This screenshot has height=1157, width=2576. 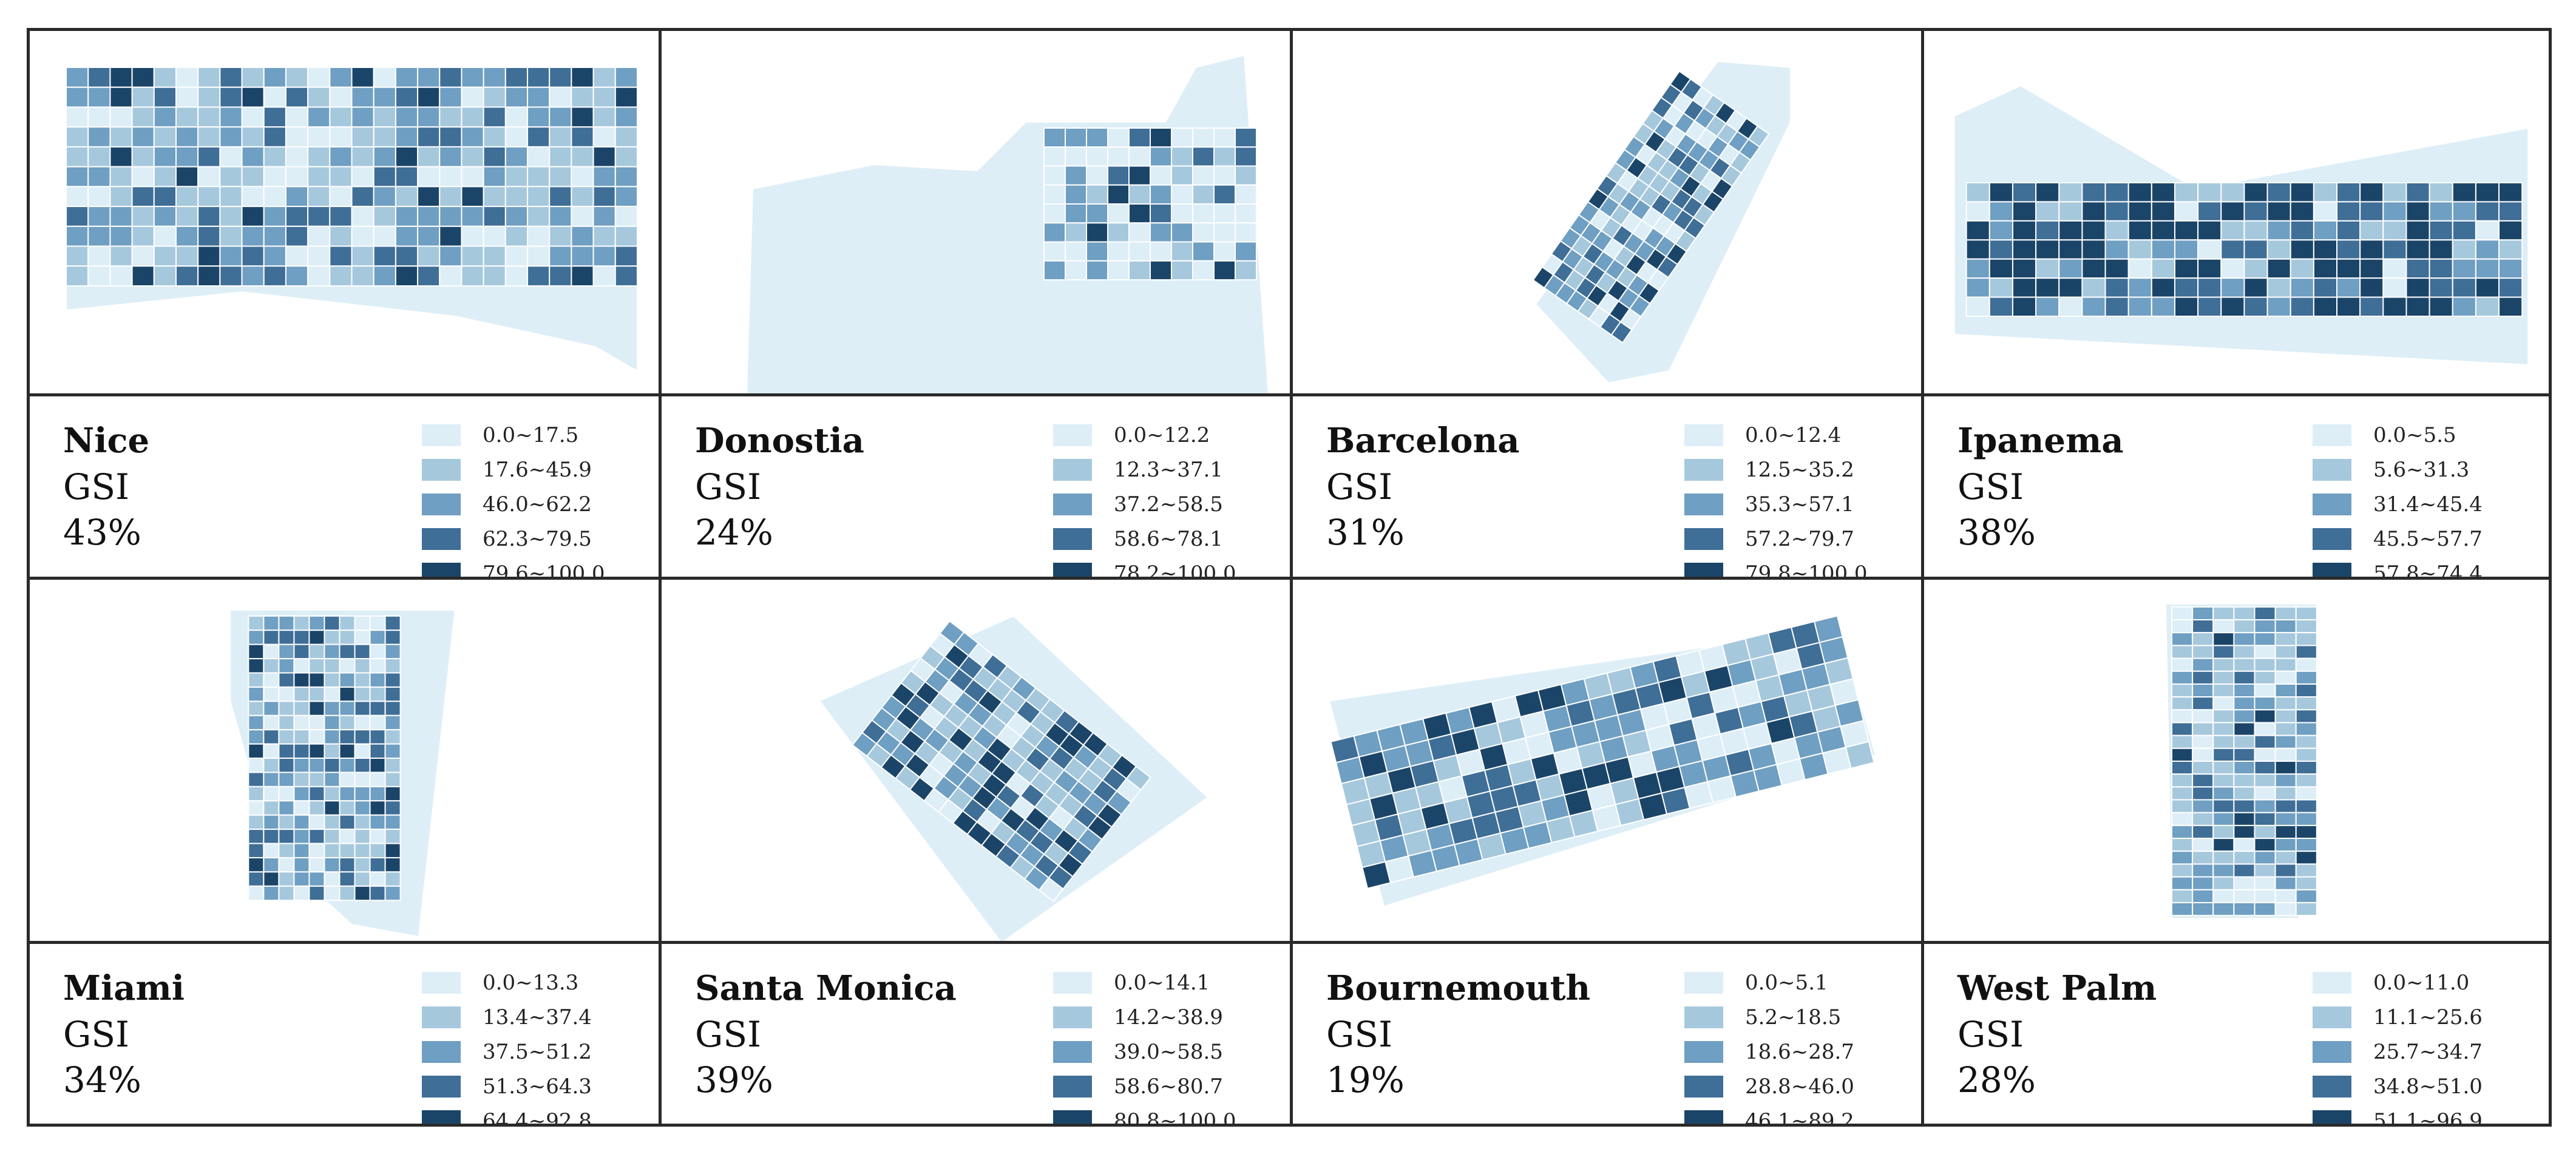 What do you see at coordinates (1458, 988) in the screenshot?
I see `city-name: Bournemouth` at bounding box center [1458, 988].